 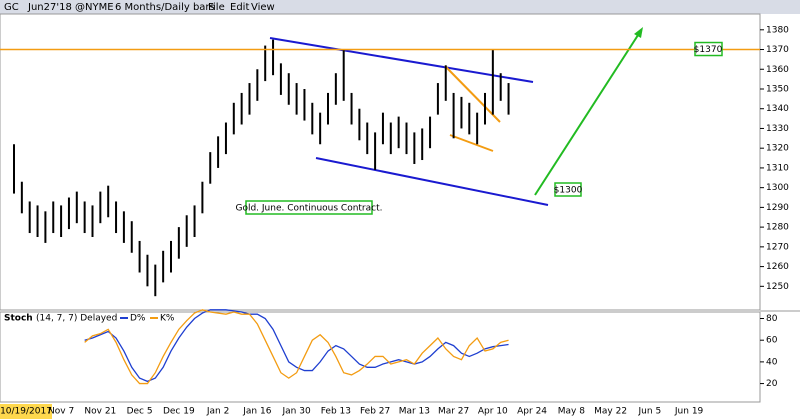 I want to click on y-tick-label: 1380, so click(x=777, y=30).